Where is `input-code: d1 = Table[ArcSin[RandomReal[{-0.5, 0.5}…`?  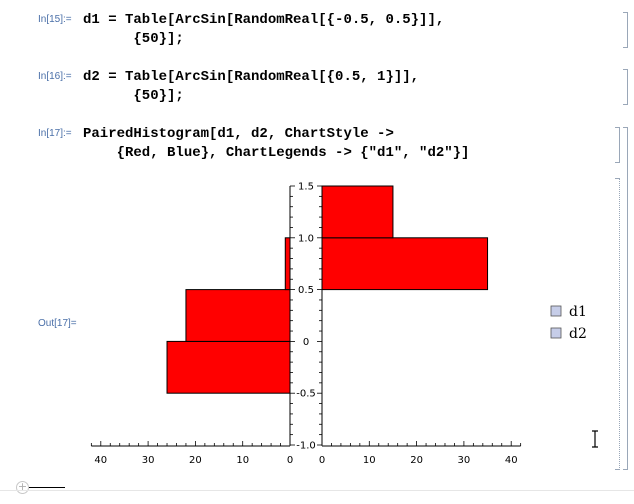
input-code: d1 = Table[ArcSin[RandomReal[{-0.5, 0.5}… is located at coordinates (263, 30).